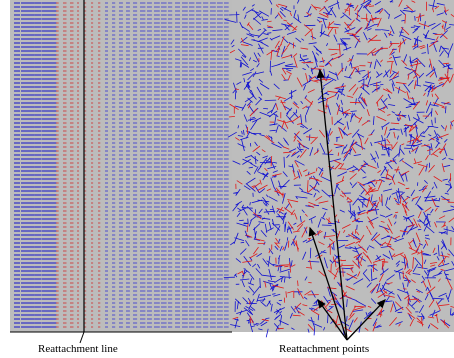 This screenshot has width=454, height=358. Describe the element at coordinates (324, 349) in the screenshot. I see `reattachment-points-label: Reattachment points` at that location.